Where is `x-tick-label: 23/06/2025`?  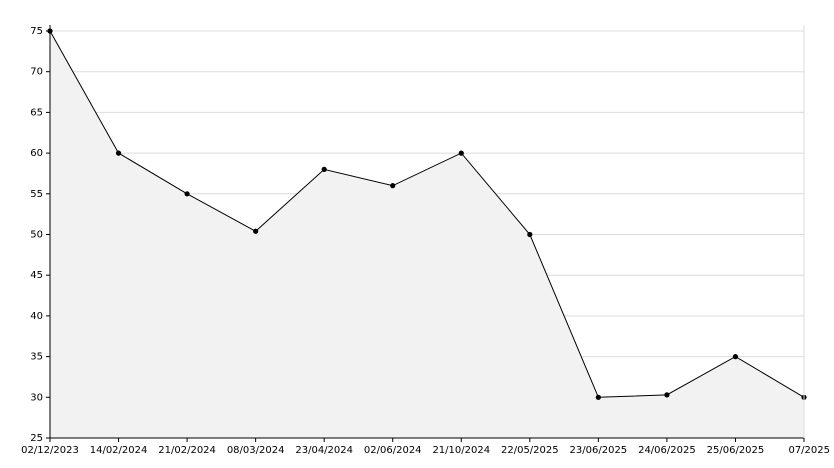 x-tick-label: 23/06/2025 is located at coordinates (599, 450).